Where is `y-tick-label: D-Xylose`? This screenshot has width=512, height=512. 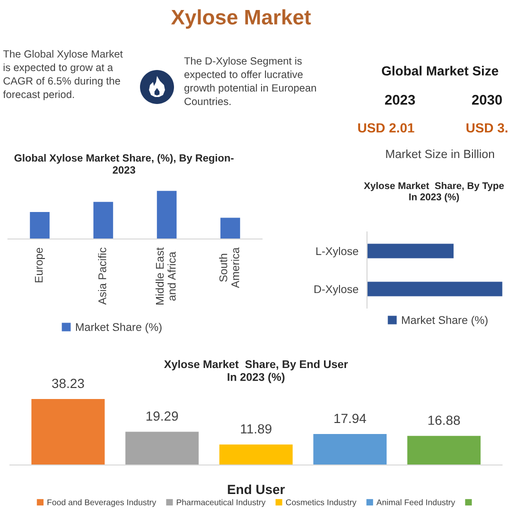 y-tick-label: D-Xylose is located at coordinates (336, 290).